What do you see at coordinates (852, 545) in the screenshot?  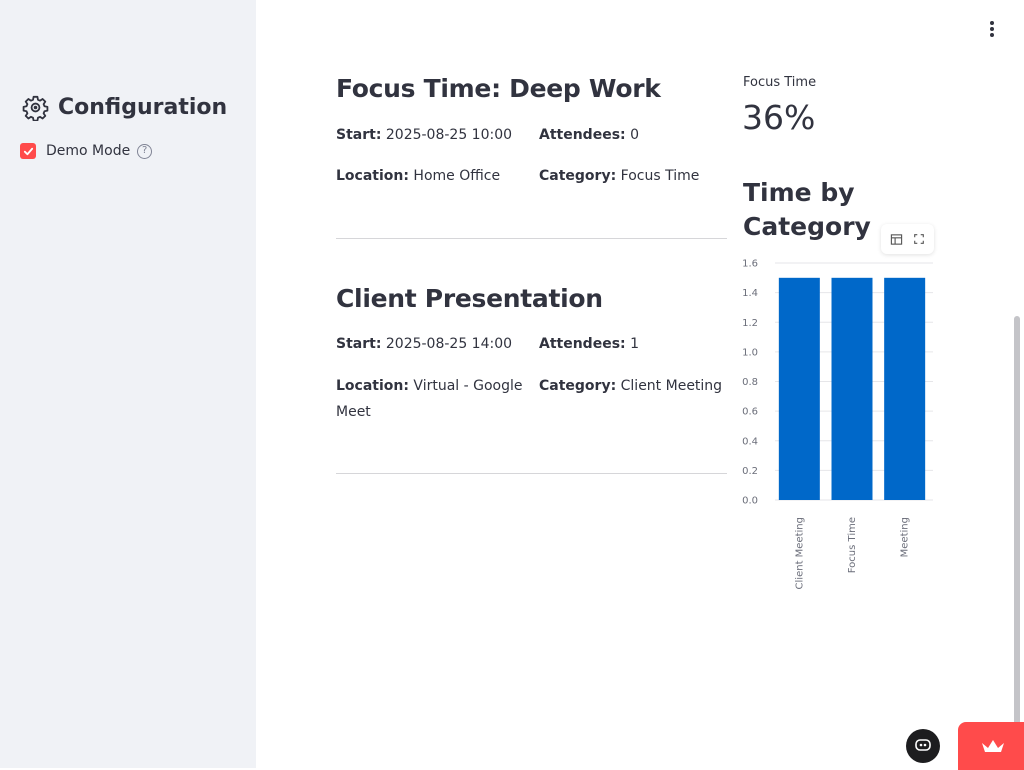 I see `x-tick-label: Focus Time` at bounding box center [852, 545].